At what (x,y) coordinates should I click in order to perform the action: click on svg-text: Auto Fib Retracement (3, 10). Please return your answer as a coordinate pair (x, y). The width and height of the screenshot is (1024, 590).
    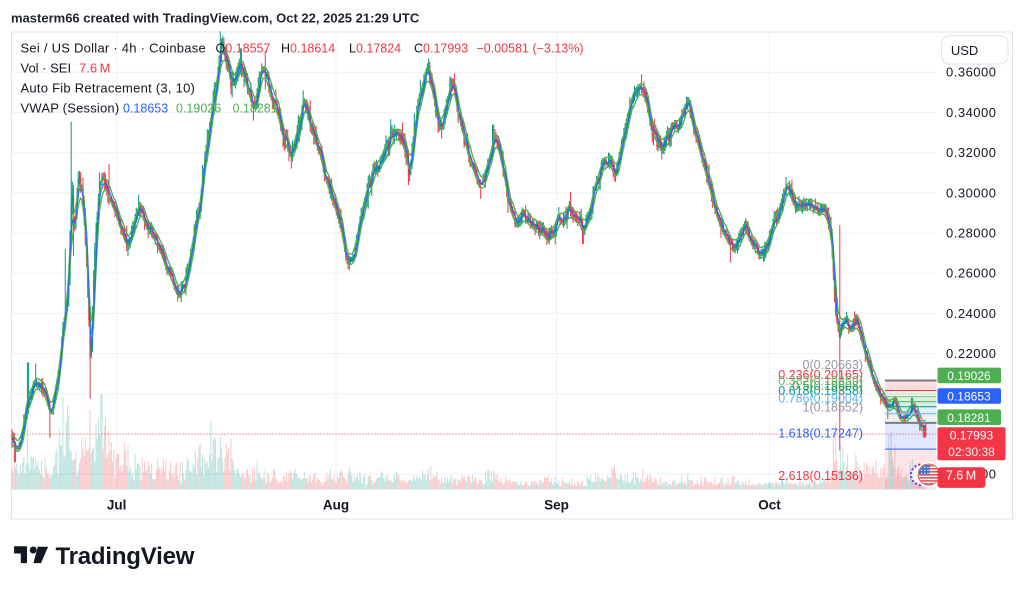
    Looking at the image, I should click on (108, 88).